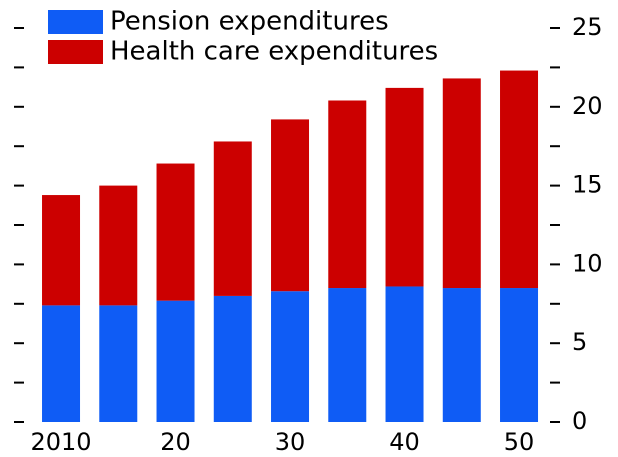  What do you see at coordinates (587, 27) in the screenshot?
I see `y-tick-label: 25` at bounding box center [587, 27].